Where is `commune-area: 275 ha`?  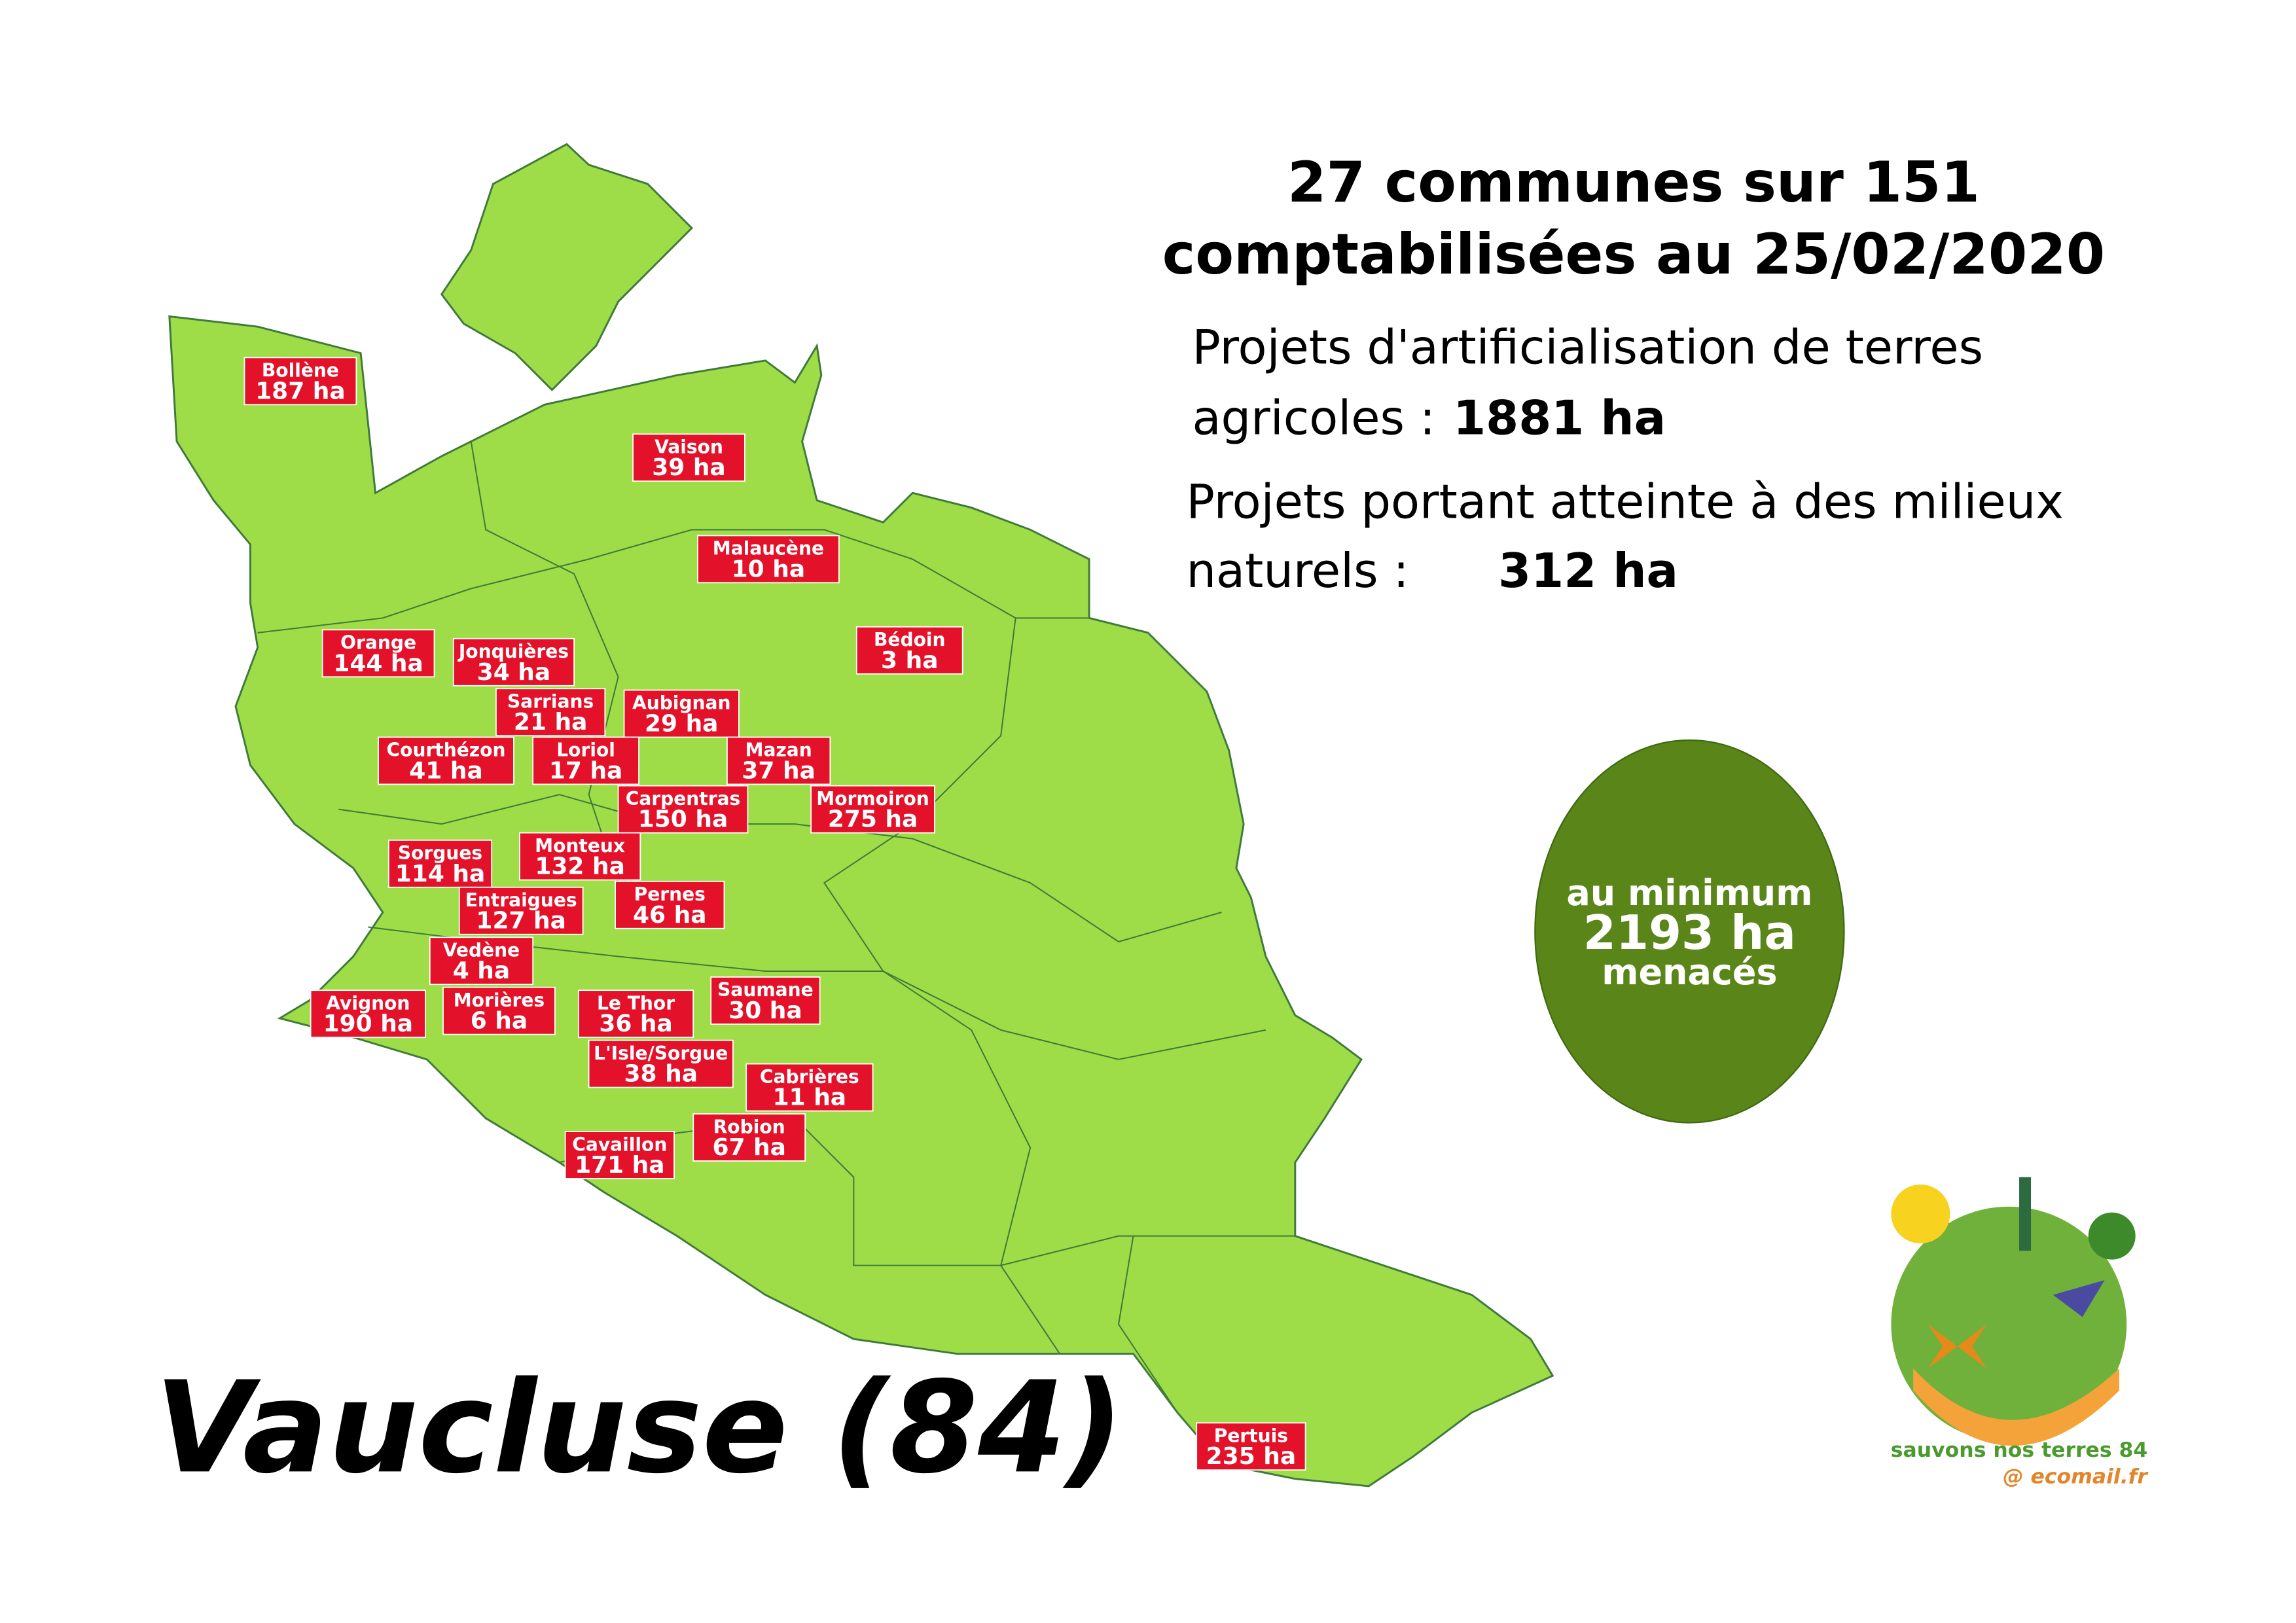 commune-area: 275 ha is located at coordinates (873, 820).